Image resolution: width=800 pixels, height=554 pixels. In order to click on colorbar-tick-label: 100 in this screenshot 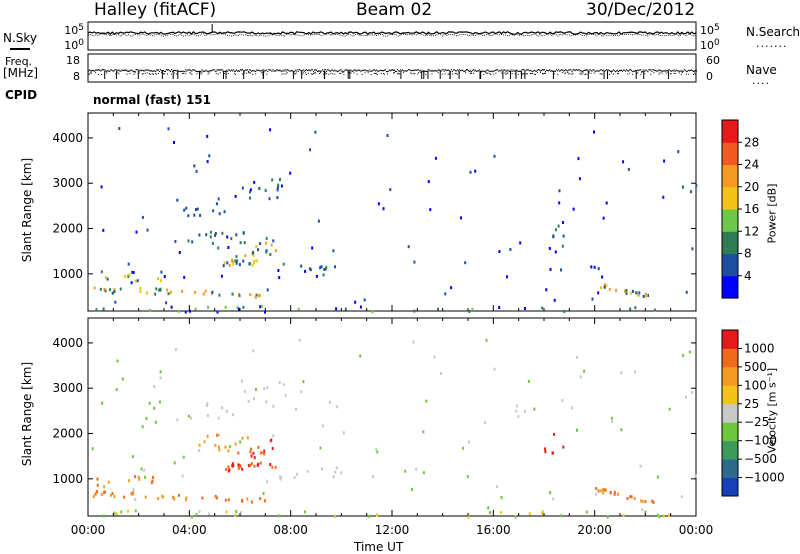, I will do `click(755, 385)`.